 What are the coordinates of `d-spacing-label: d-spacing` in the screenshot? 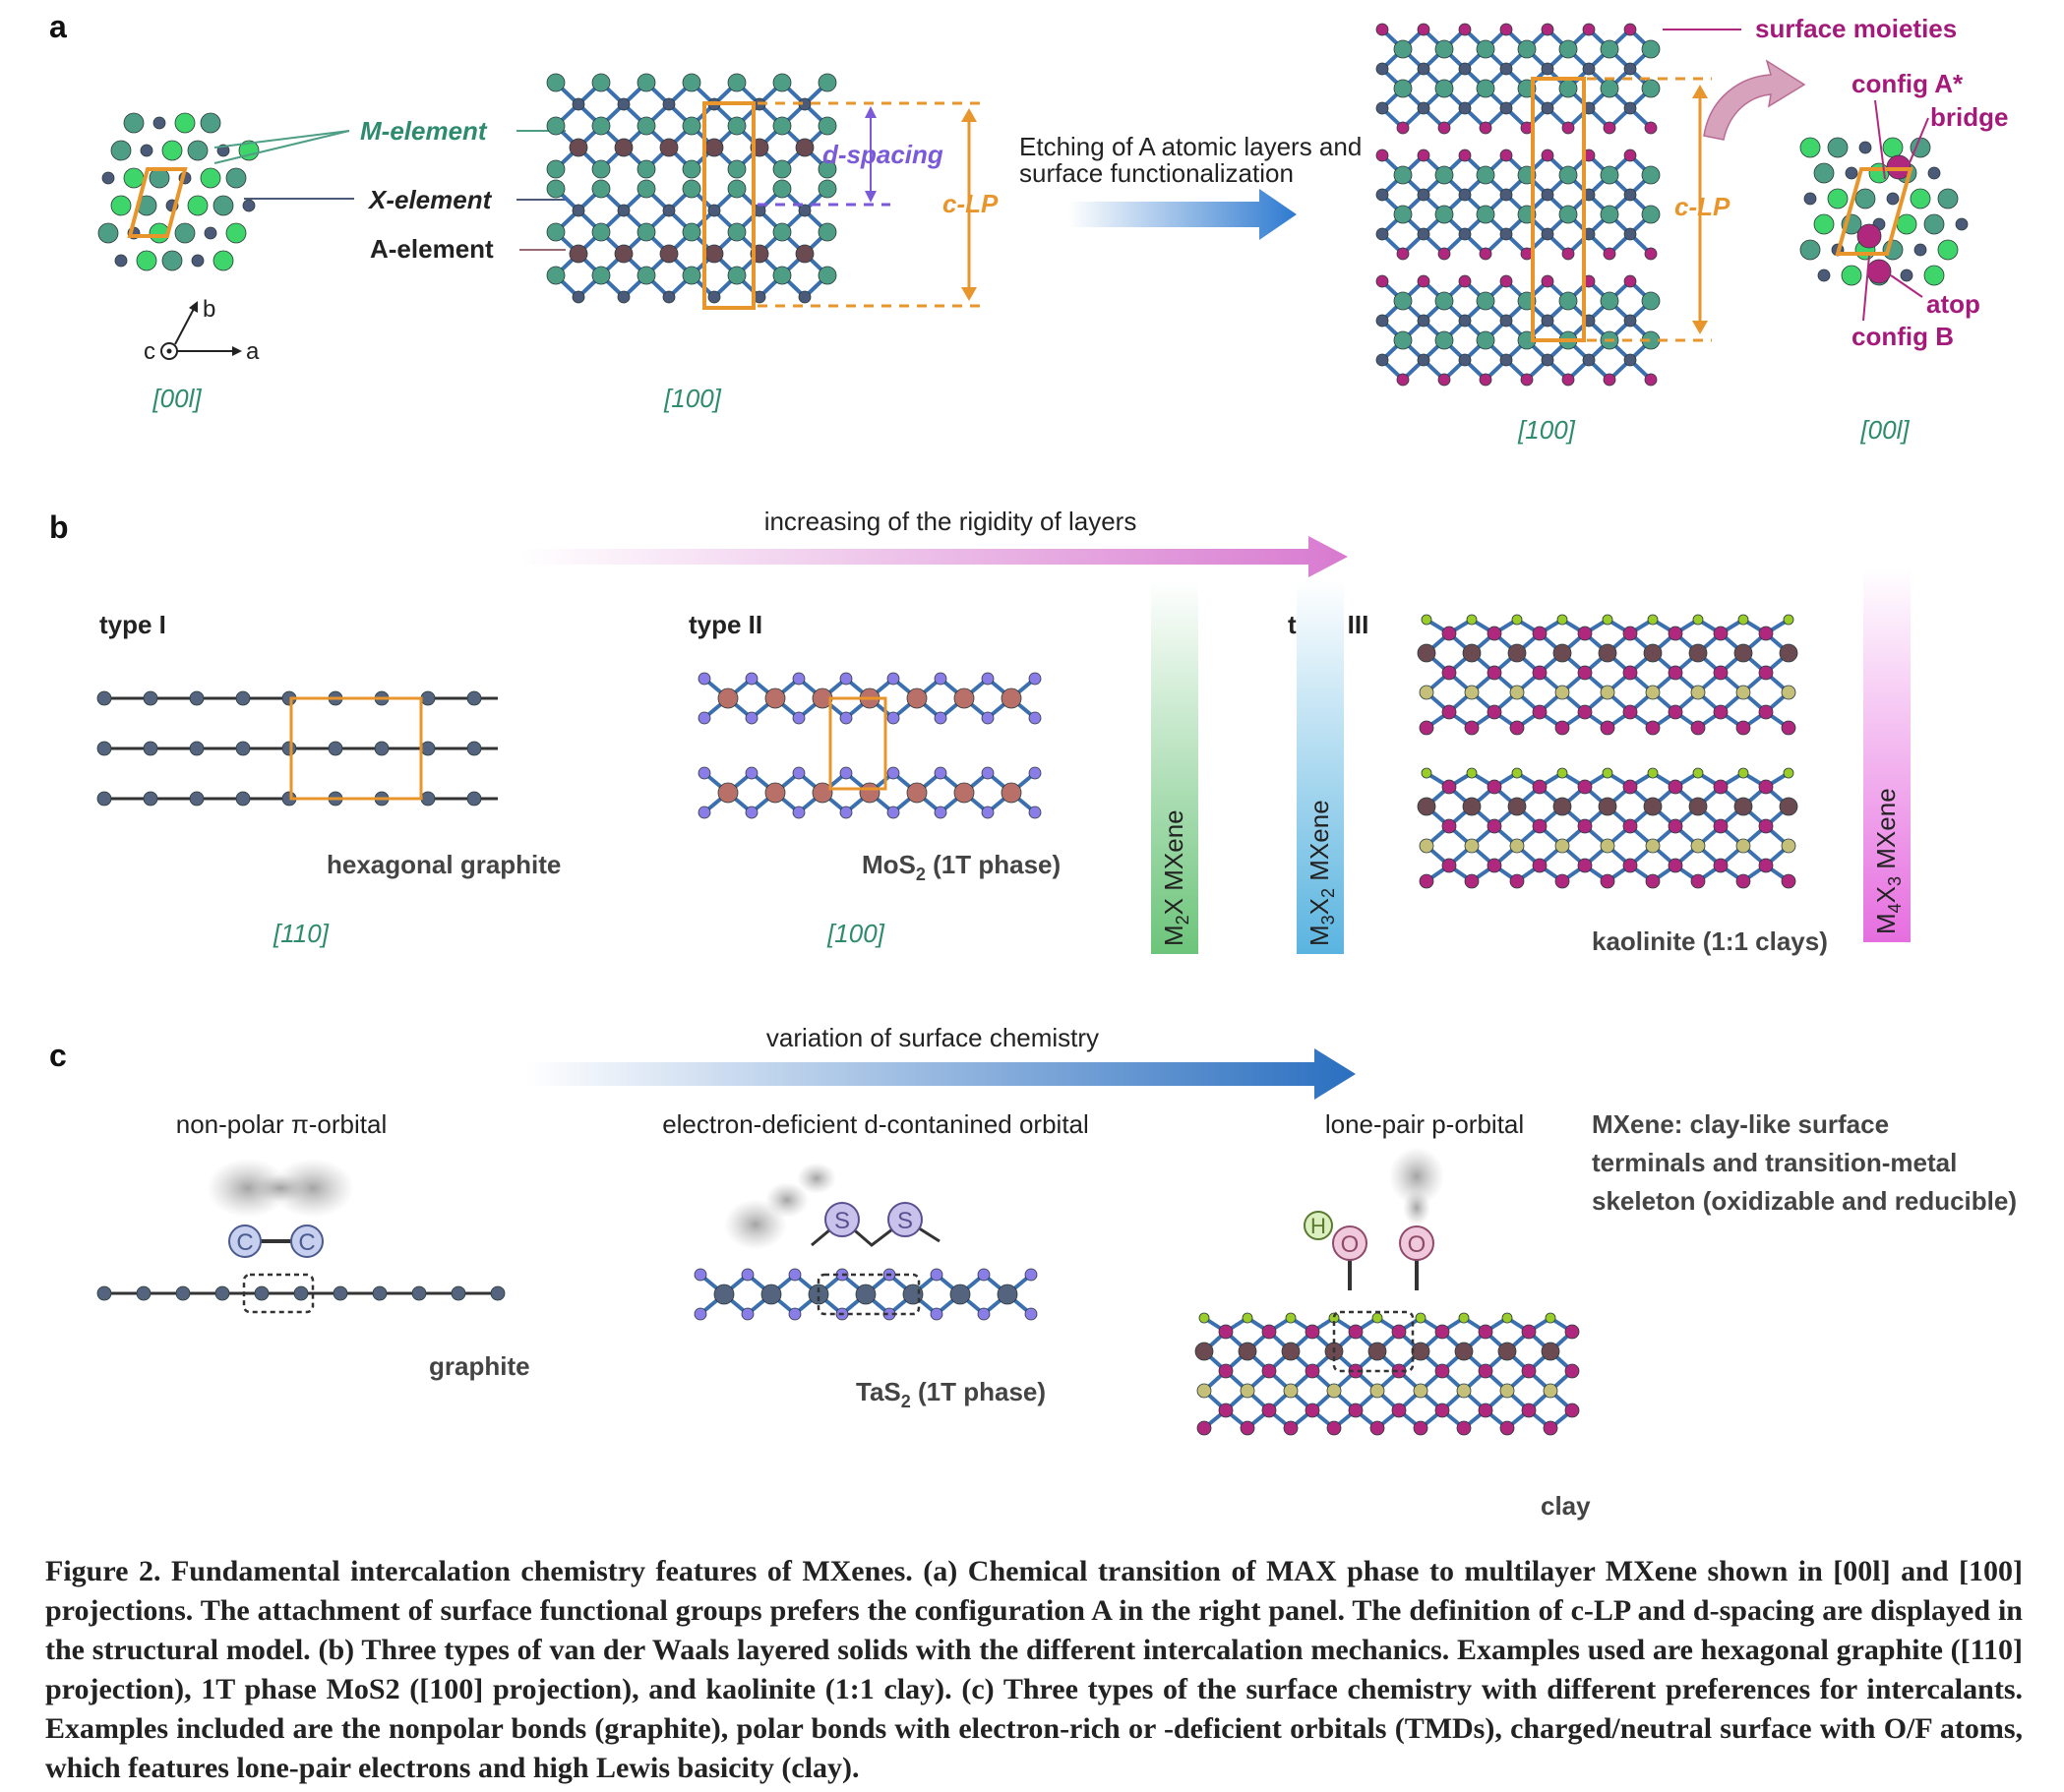 It's located at (883, 154).